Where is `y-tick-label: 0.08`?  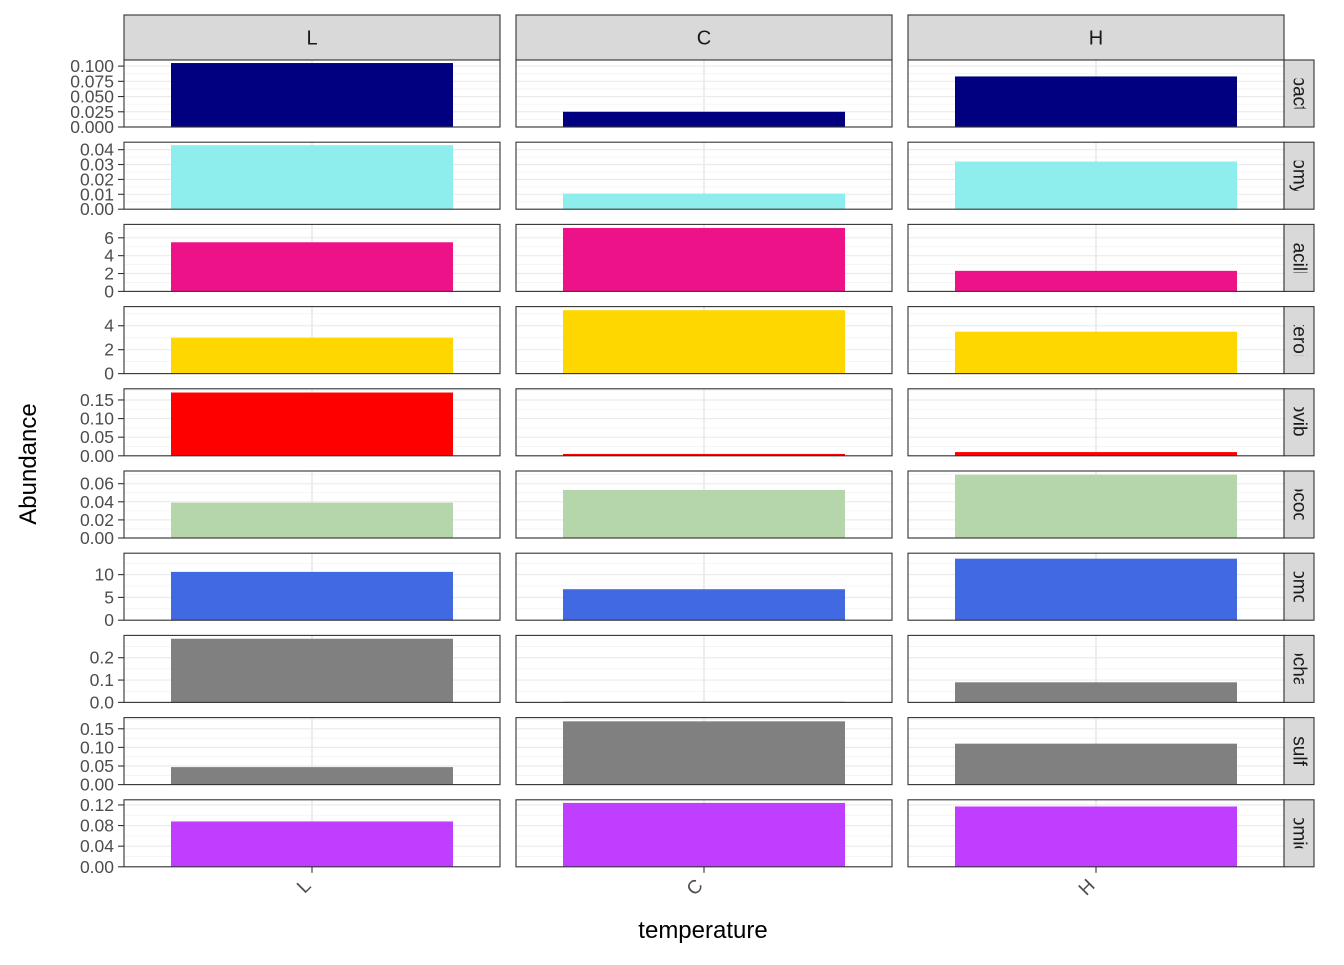 y-tick-label: 0.08 is located at coordinates (97, 826).